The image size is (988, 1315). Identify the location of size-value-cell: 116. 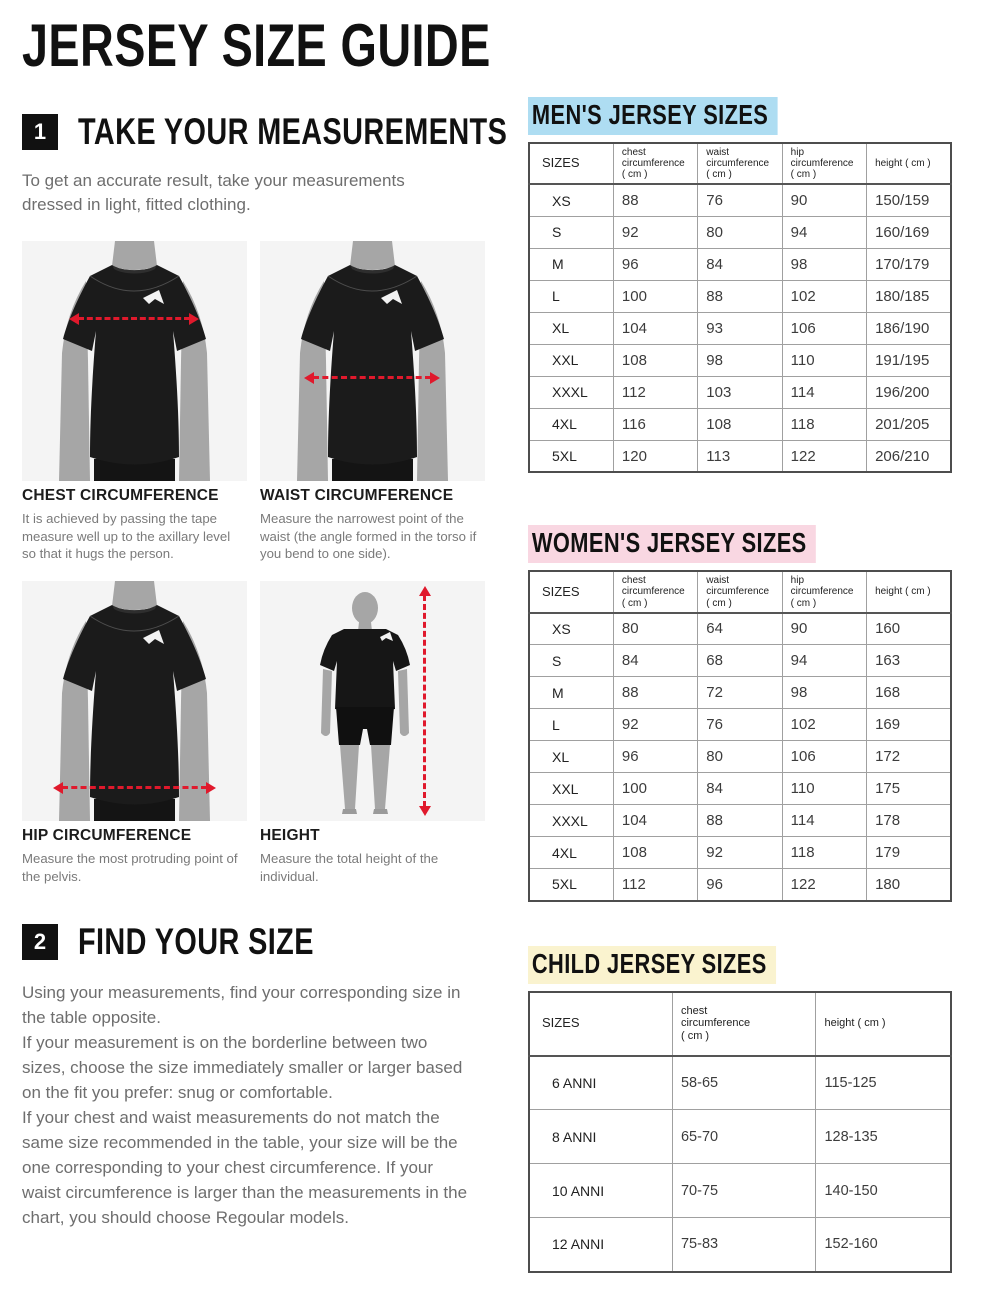
(655, 424).